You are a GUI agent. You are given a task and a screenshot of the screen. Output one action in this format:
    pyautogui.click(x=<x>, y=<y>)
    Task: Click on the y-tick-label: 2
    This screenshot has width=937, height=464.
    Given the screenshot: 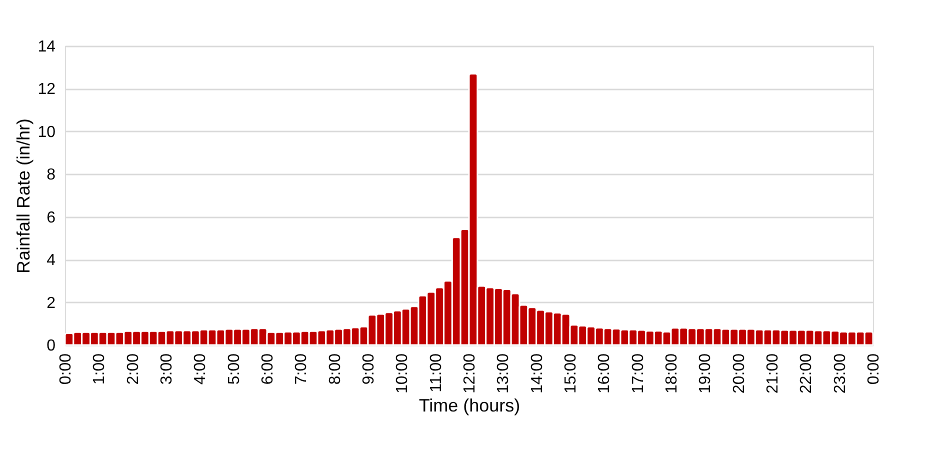 What is the action you would take?
    pyautogui.click(x=51, y=303)
    